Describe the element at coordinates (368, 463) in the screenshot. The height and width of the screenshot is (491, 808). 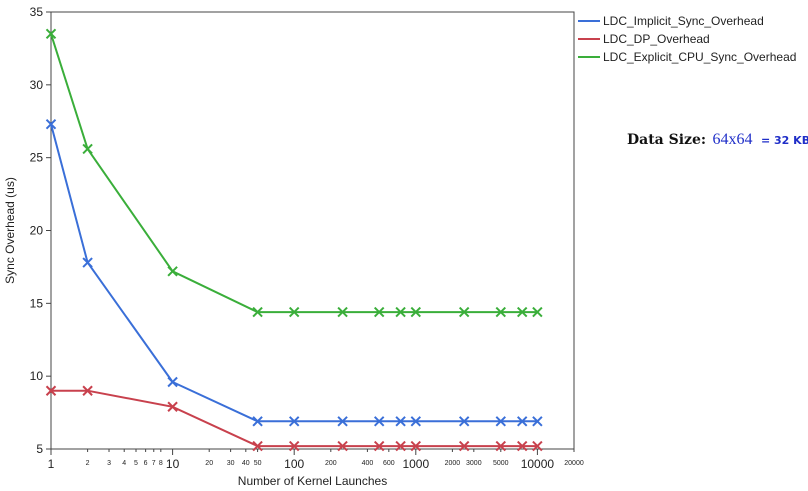
I see `x-tick-label: 400` at that location.